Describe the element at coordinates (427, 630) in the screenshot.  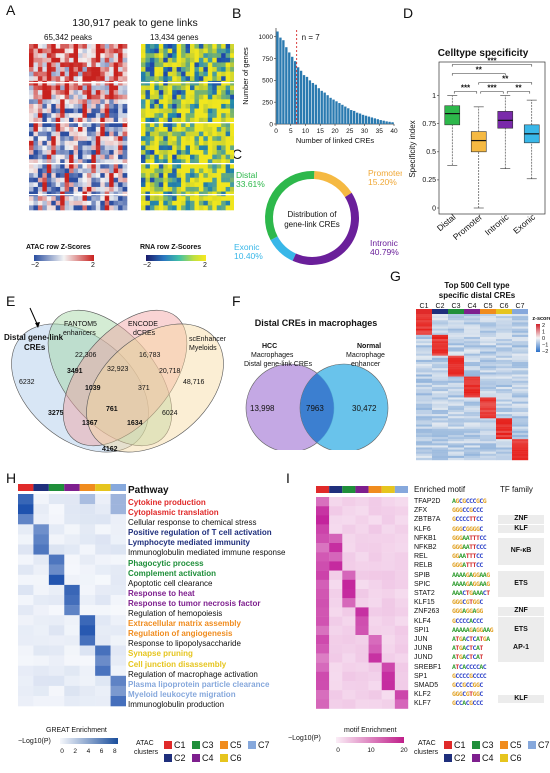
I see `motif-label: SPI1` at that location.